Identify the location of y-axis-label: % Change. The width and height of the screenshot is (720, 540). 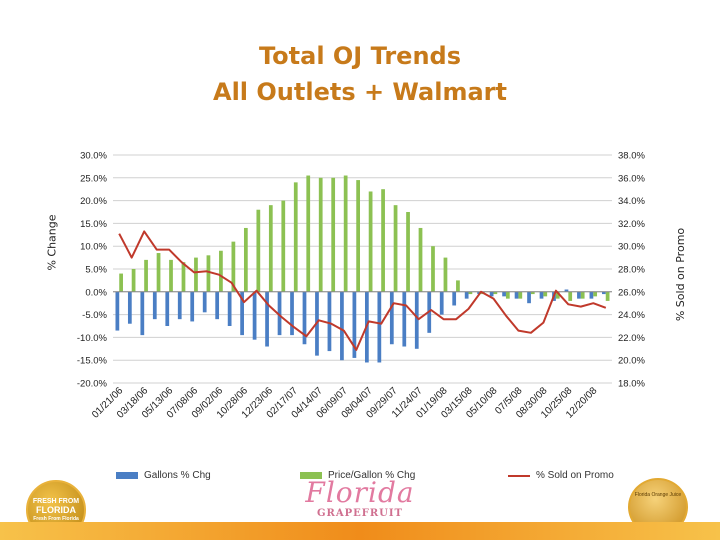
(52, 242).